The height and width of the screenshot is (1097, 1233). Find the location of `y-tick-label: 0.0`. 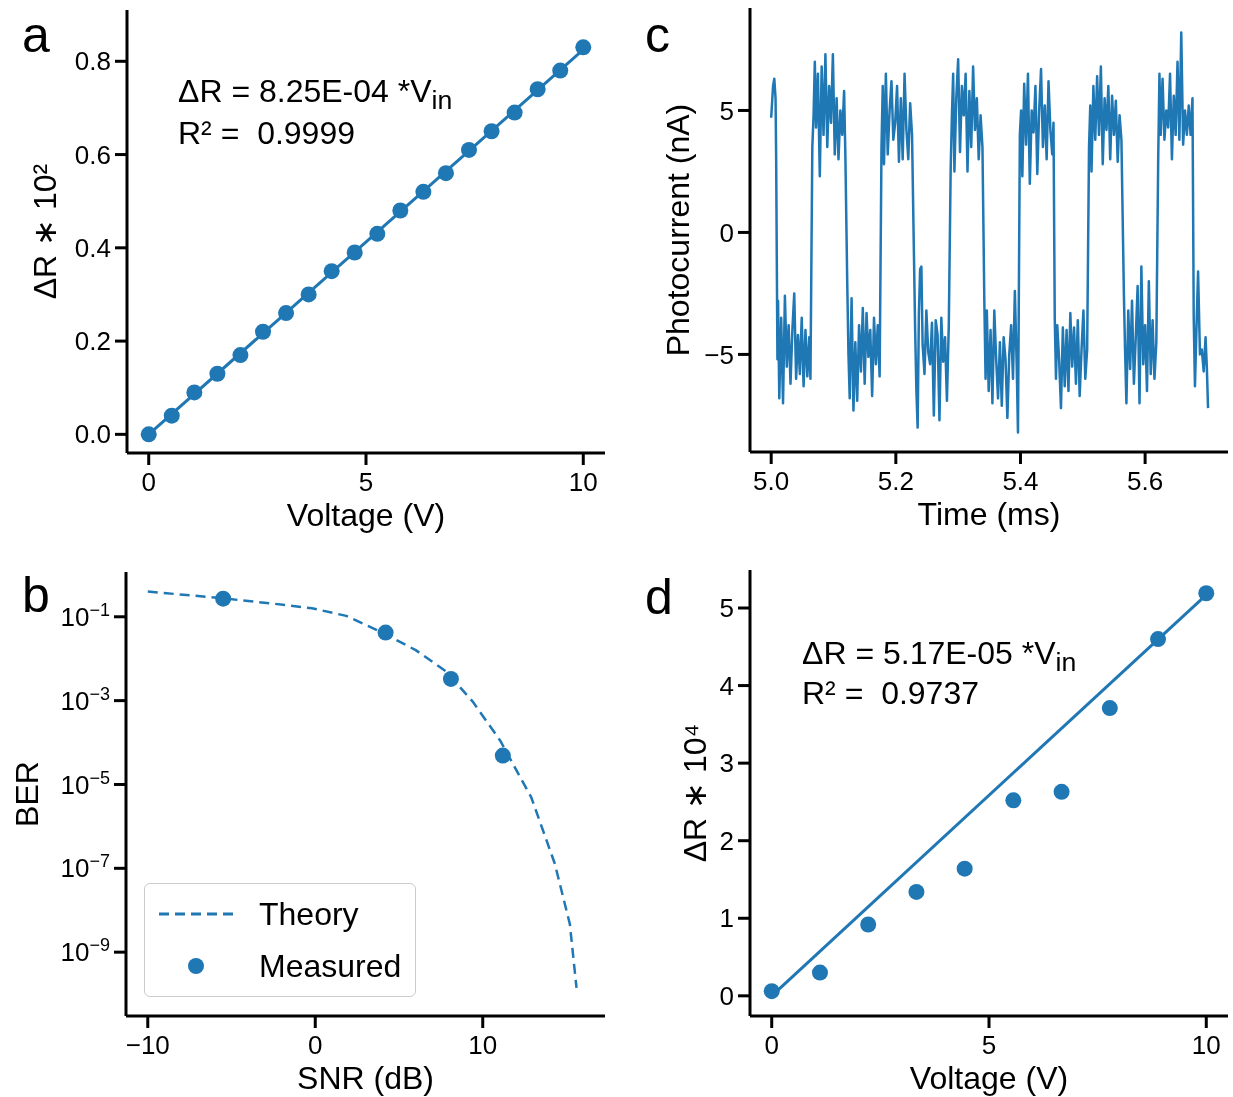

y-tick-label: 0.0 is located at coordinates (92, 434).